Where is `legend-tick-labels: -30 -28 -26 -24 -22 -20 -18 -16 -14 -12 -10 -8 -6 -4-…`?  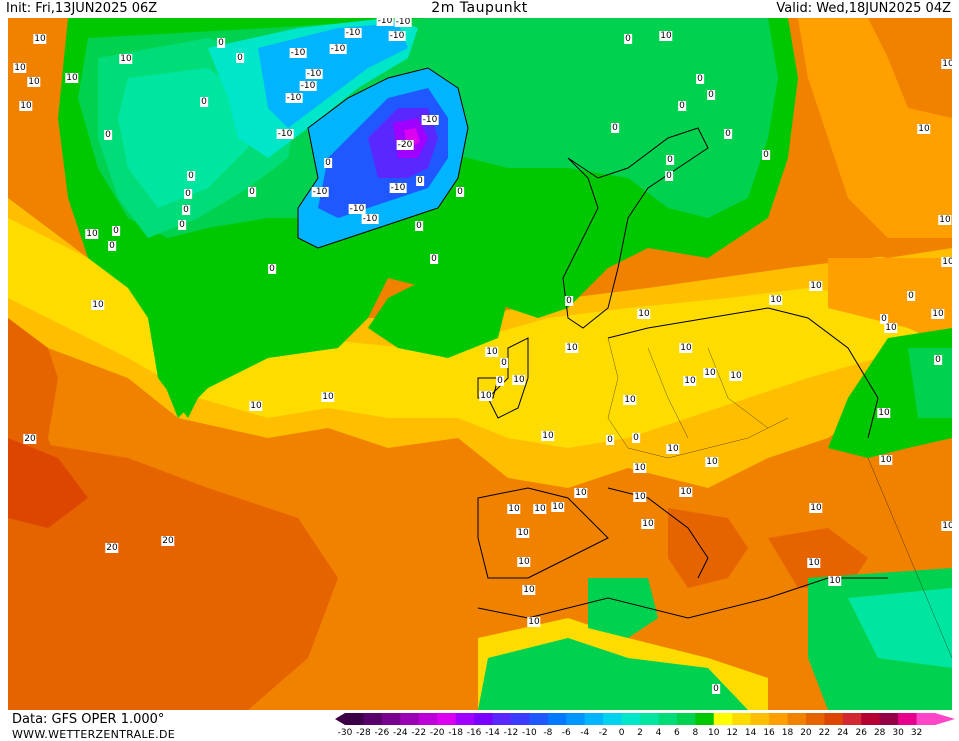 legend-tick-labels: -30 -28 -26 -24 -22 -20 -18 -16 -14 -12 -10 -8 -6 -4-… is located at coordinates (645, 734).